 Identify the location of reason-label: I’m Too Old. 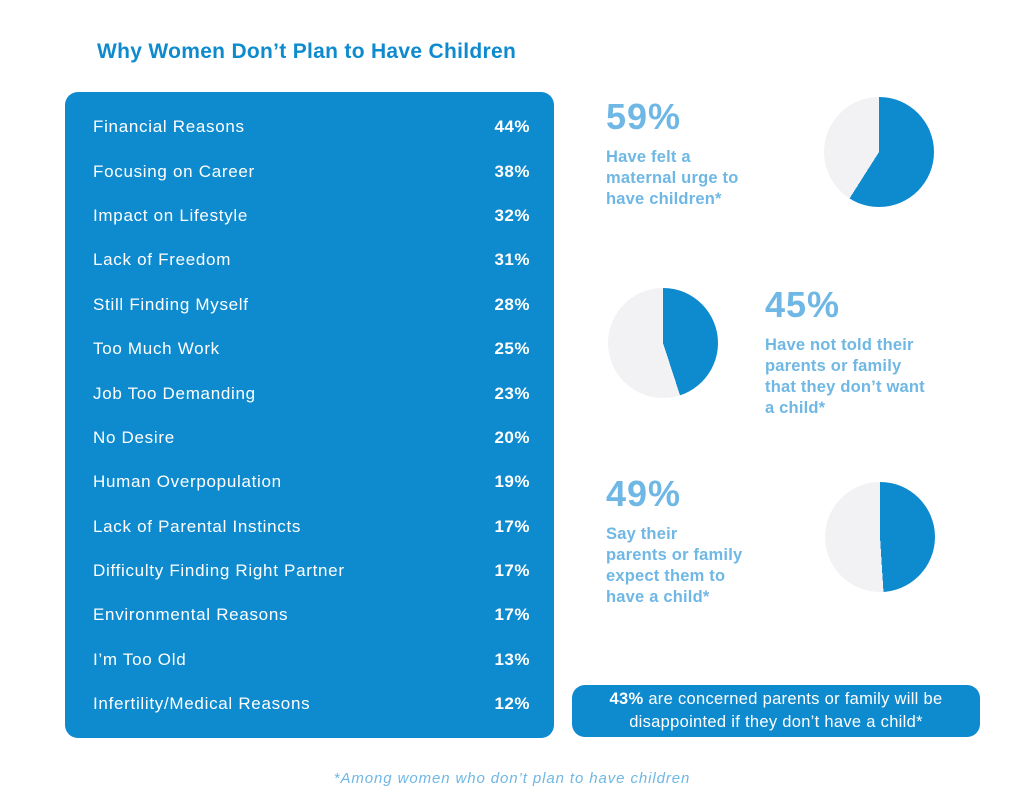
(140, 659).